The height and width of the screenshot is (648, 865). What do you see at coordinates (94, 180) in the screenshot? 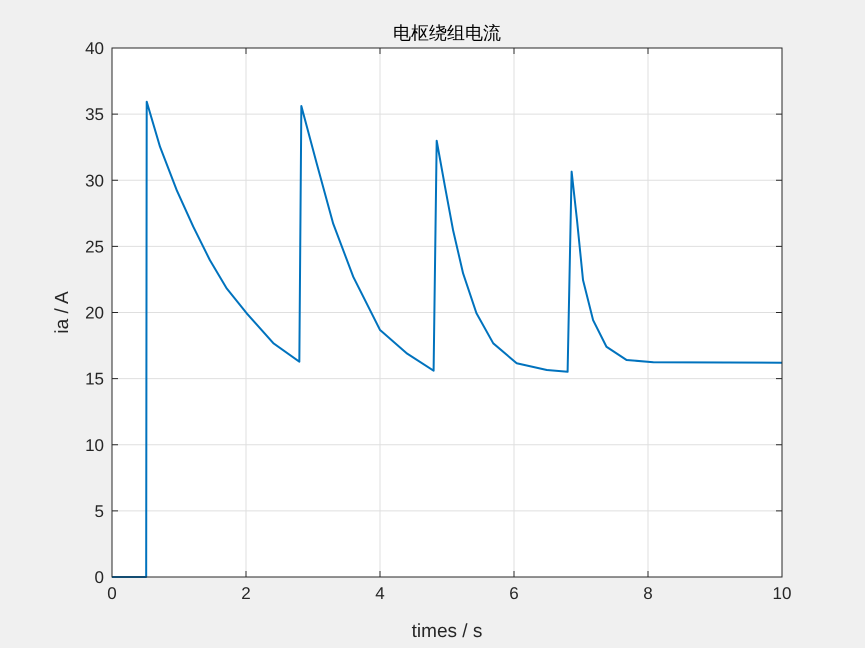
I see `y-tick-label: 30` at bounding box center [94, 180].